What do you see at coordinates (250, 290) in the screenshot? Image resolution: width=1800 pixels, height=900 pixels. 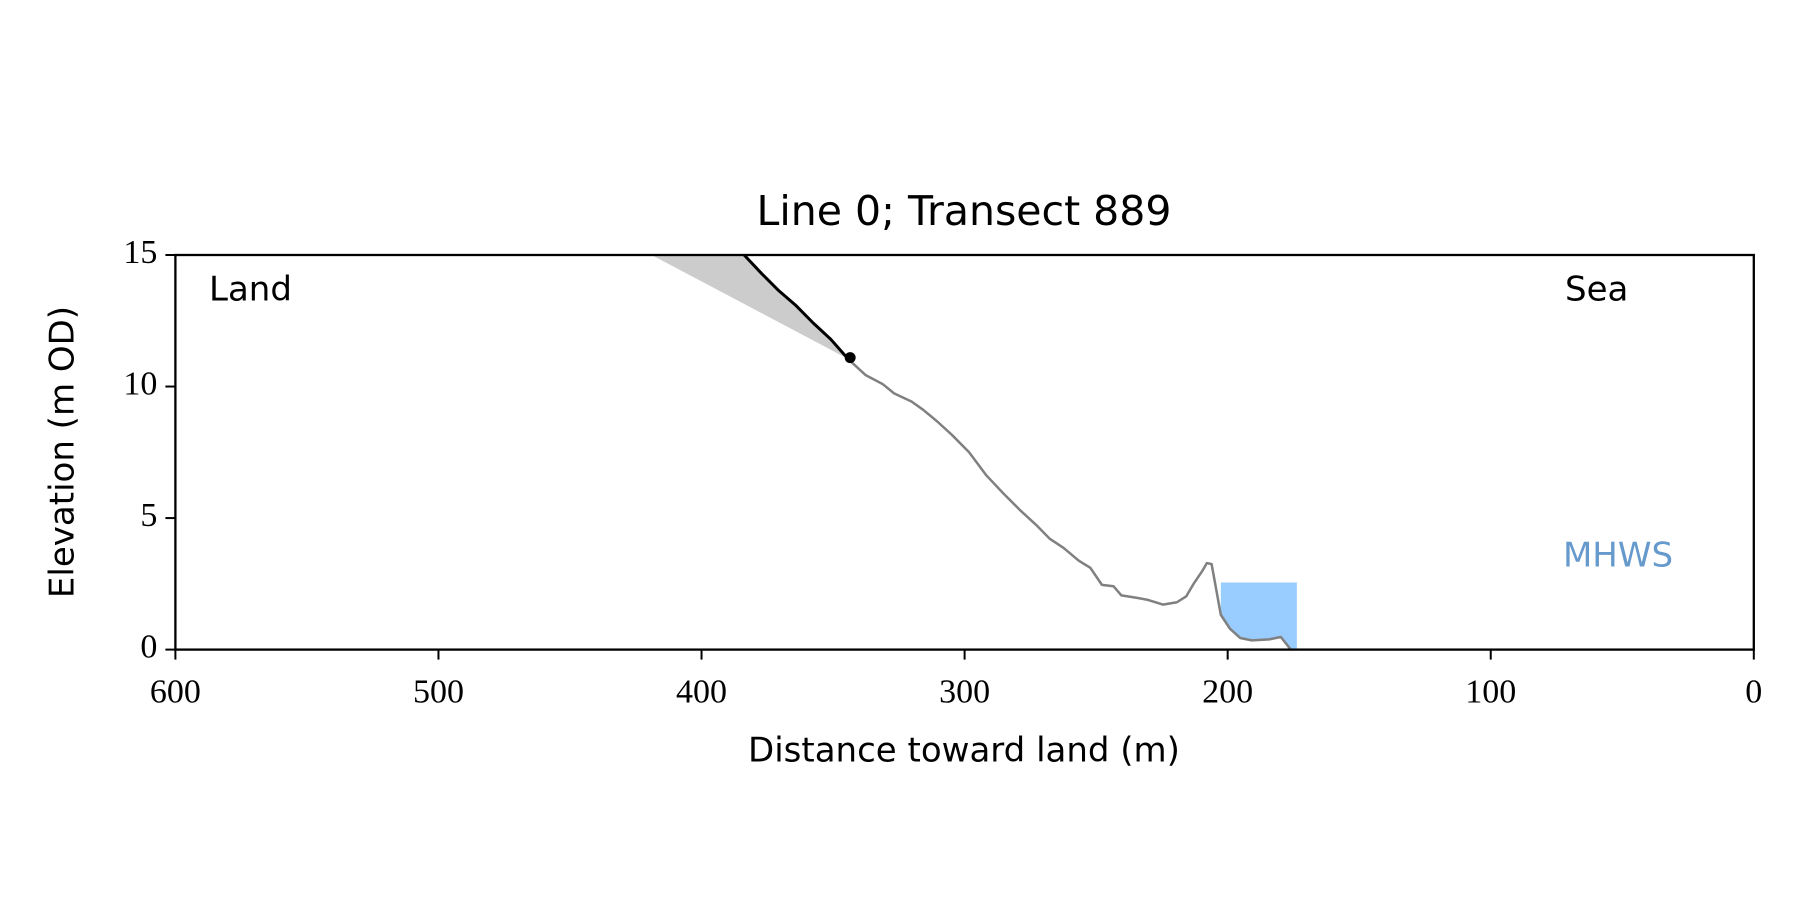 I see `annotation: Land` at bounding box center [250, 290].